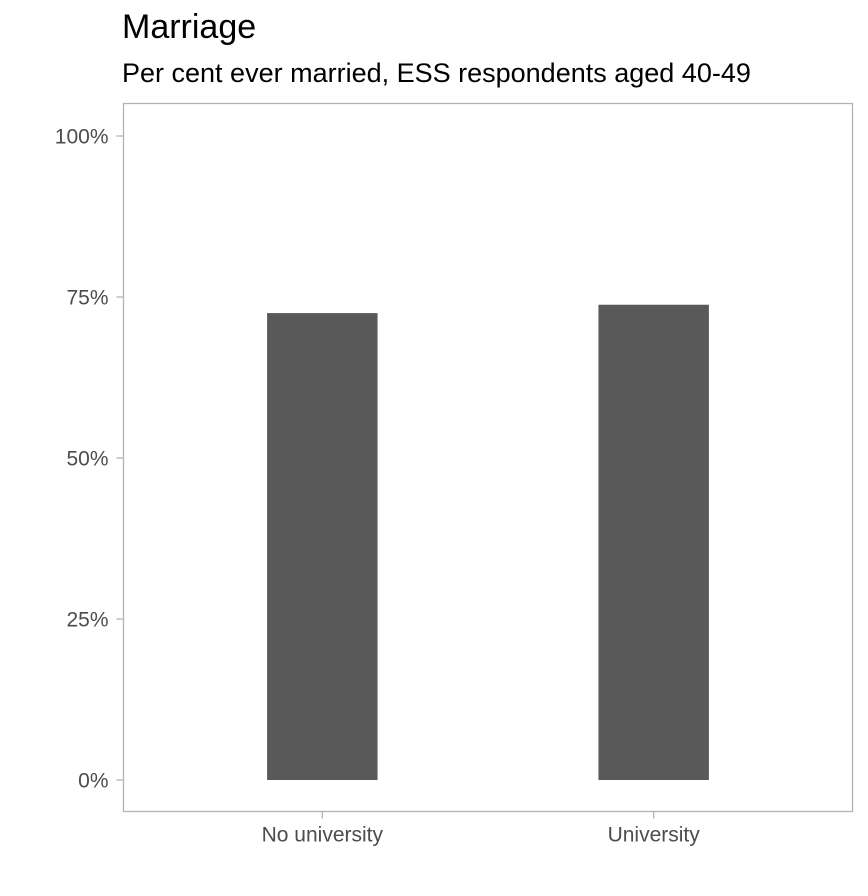 Image resolution: width=868 pixels, height=896 pixels. What do you see at coordinates (93, 781) in the screenshot?
I see `y-tick-label: 0%` at bounding box center [93, 781].